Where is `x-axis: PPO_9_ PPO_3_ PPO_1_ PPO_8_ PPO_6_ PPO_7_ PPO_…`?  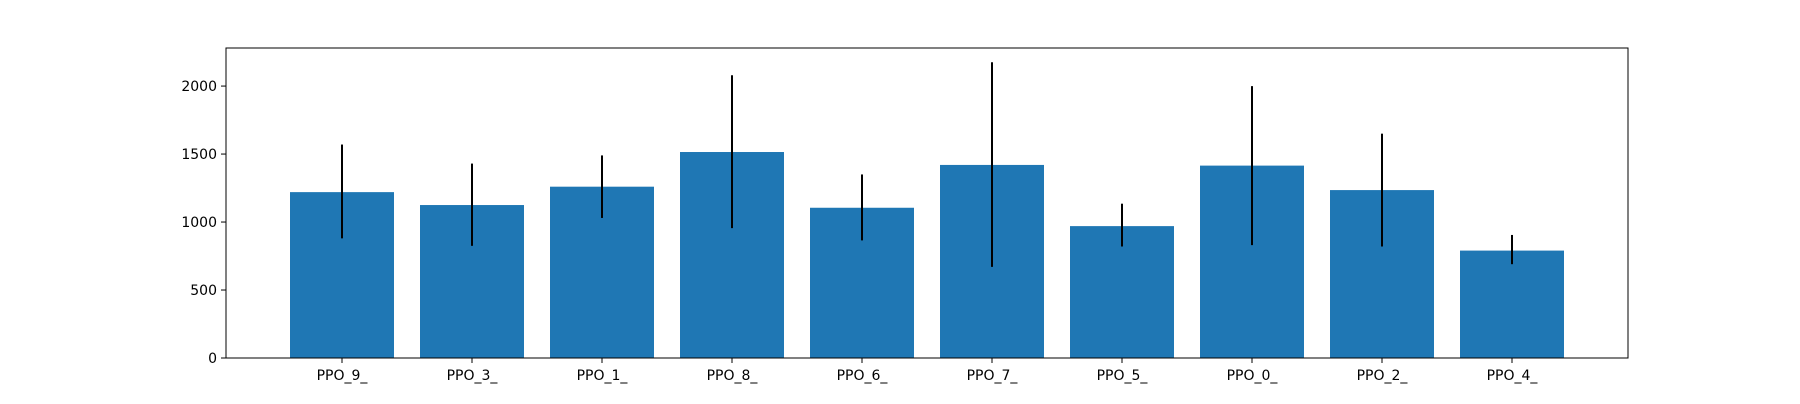 x-axis: PPO_9_ PPO_3_ PPO_1_ PPO_8_ PPO_6_ PPO_7_ PPO_… is located at coordinates (928, 371).